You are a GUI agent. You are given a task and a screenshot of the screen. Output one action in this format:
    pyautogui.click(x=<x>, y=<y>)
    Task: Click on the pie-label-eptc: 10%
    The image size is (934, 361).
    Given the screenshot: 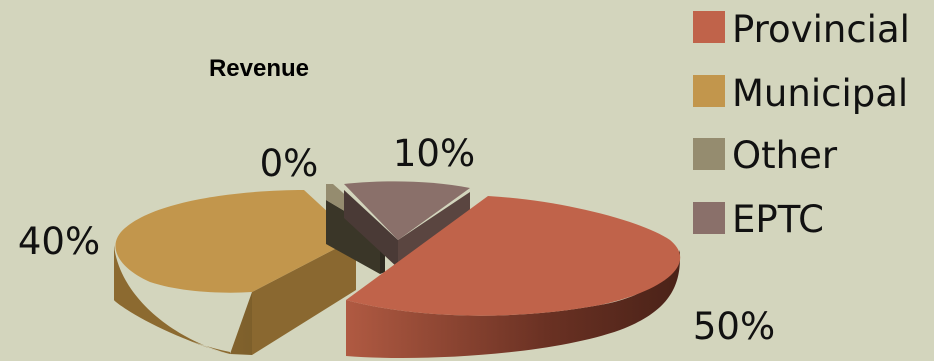 What is the action you would take?
    pyautogui.click(x=434, y=153)
    